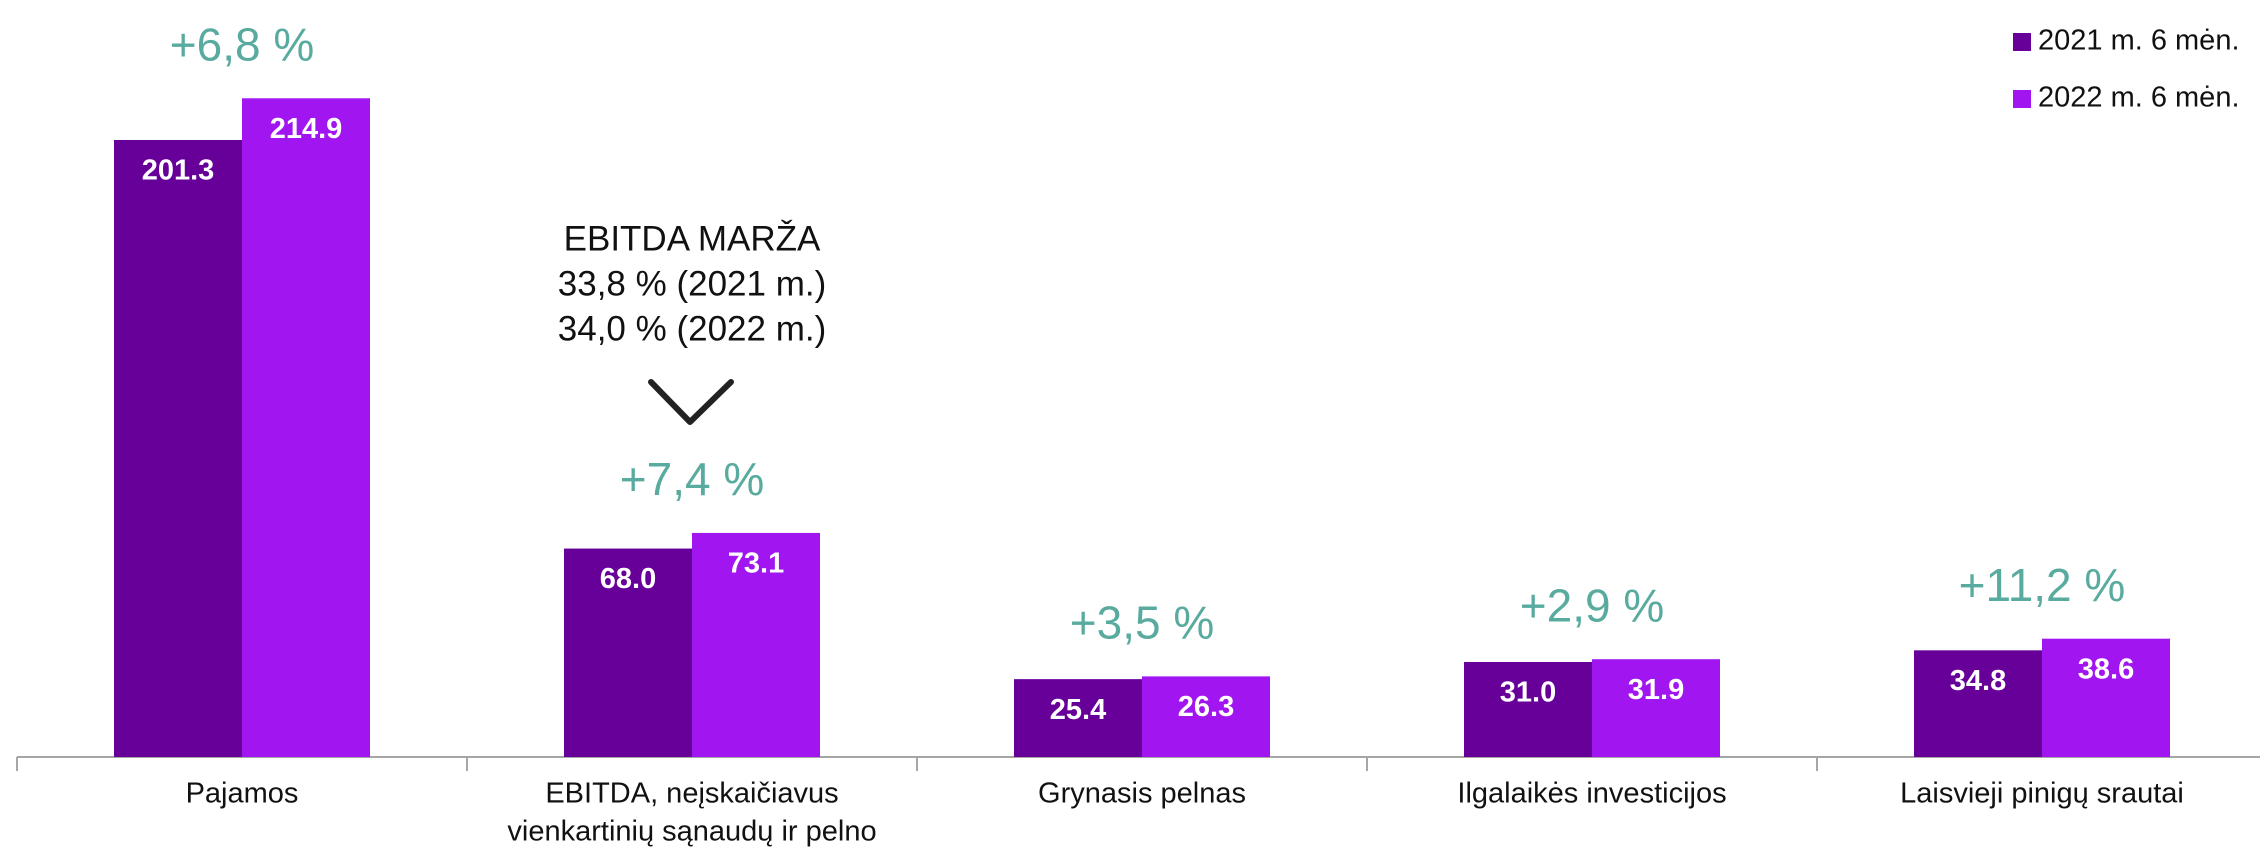 The image size is (2260, 849). I want to click on value-label: 31.0, so click(1528, 693).